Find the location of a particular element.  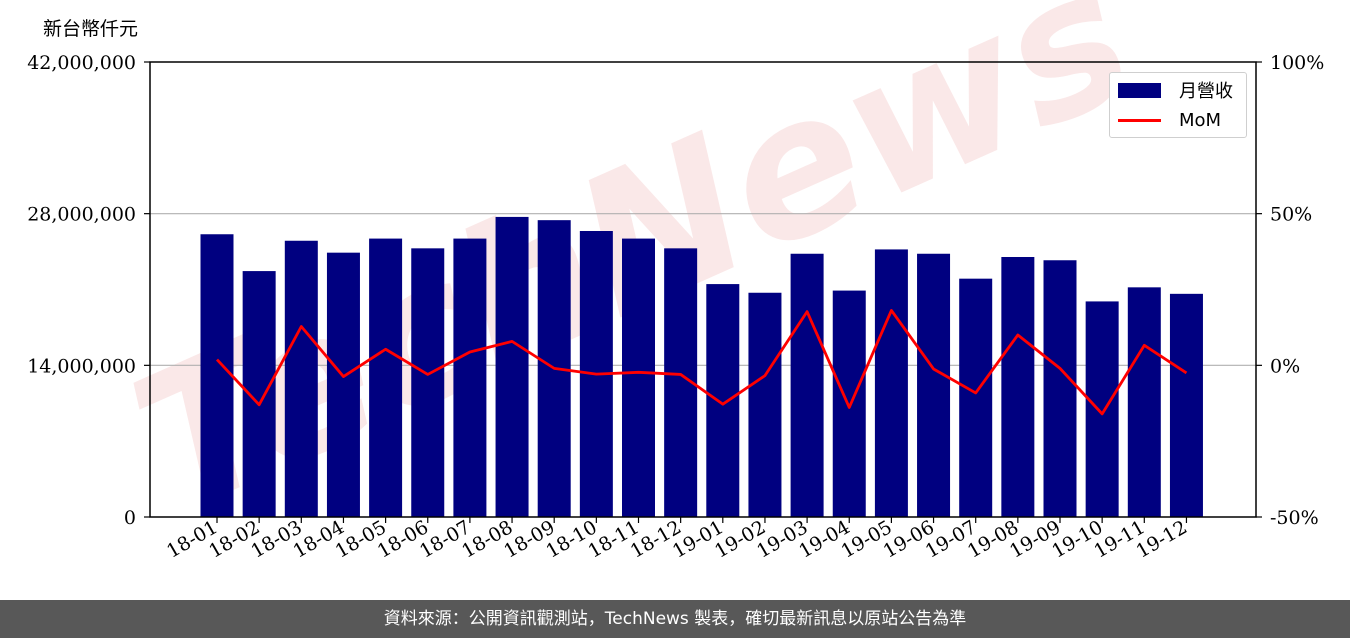

legend-item-revenue: 月營收 is located at coordinates (1175, 90).